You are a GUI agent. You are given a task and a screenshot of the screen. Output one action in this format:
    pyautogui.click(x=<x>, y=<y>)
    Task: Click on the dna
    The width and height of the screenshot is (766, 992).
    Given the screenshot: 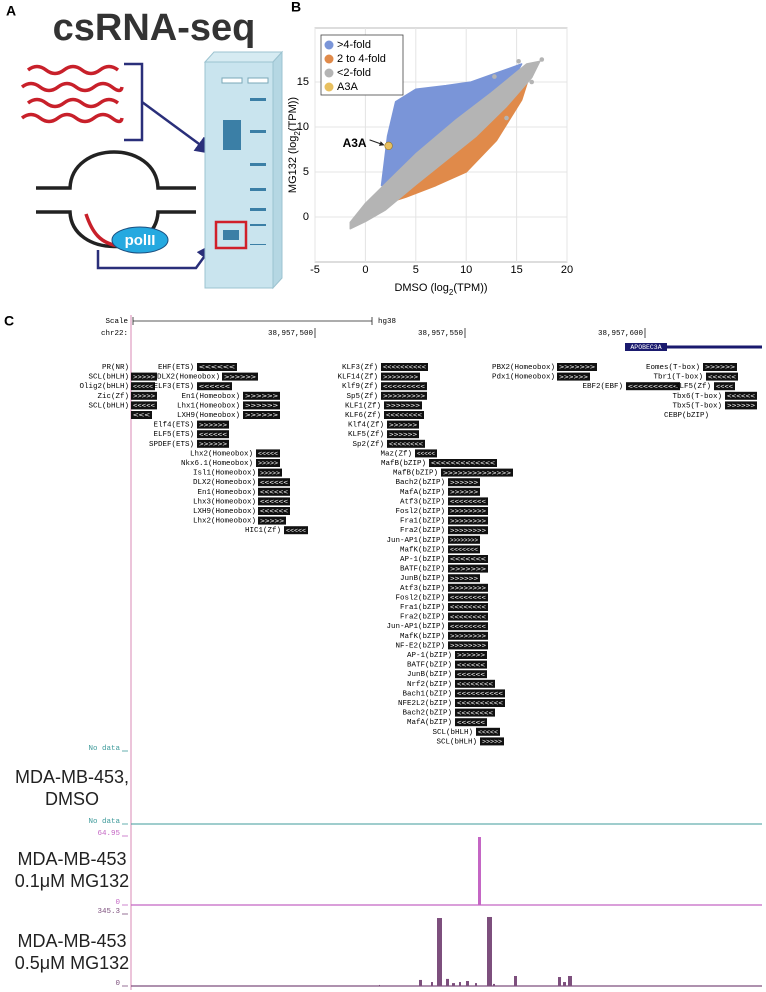 What is the action you would take?
    pyautogui.click(x=116, y=199)
    